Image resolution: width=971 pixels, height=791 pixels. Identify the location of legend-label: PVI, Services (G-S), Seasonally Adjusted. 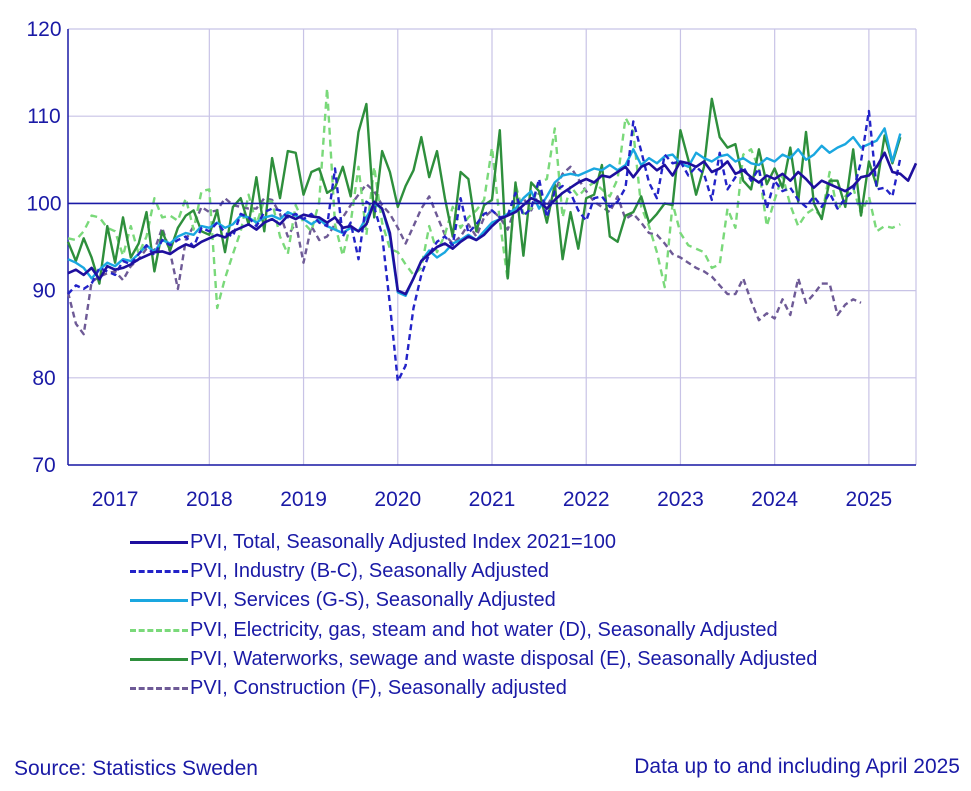
(373, 600).